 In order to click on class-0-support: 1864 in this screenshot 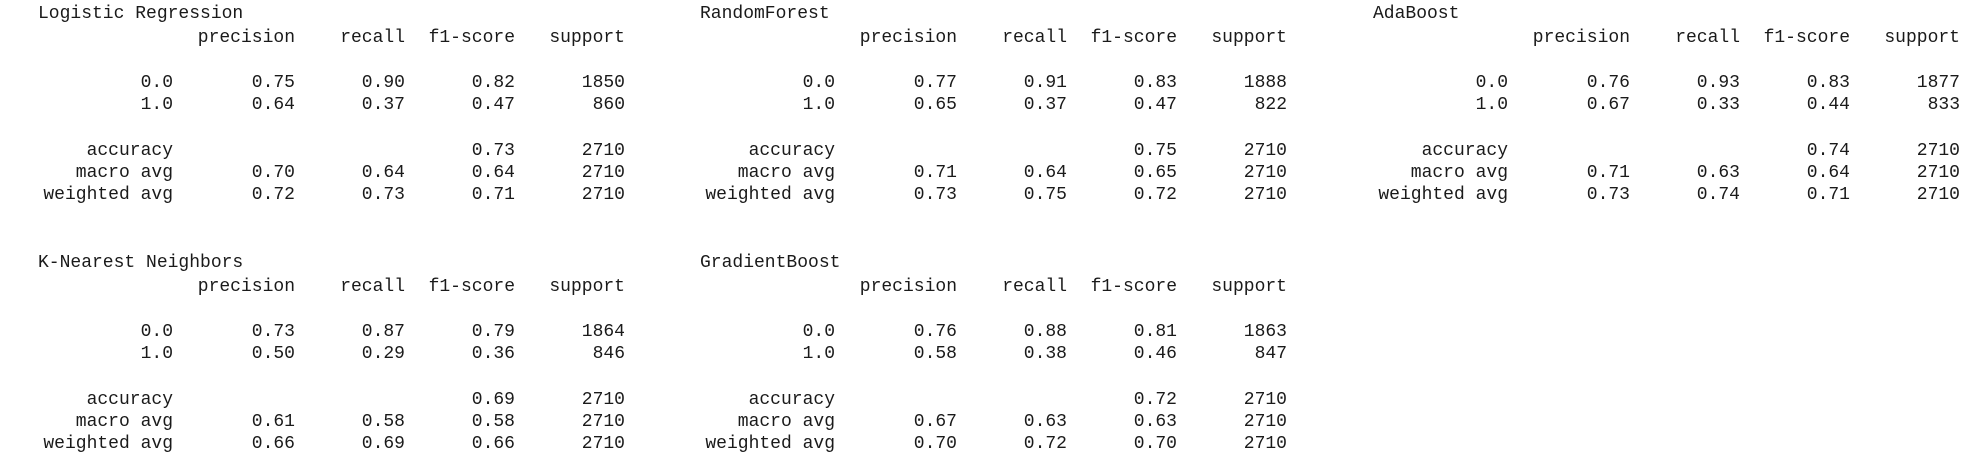, I will do `click(603, 332)`.